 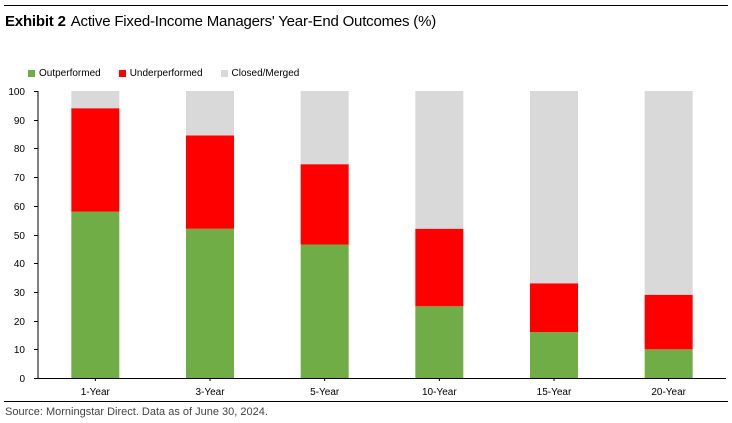 What do you see at coordinates (325, 392) in the screenshot?
I see `x-tick-label: 5-Year` at bounding box center [325, 392].